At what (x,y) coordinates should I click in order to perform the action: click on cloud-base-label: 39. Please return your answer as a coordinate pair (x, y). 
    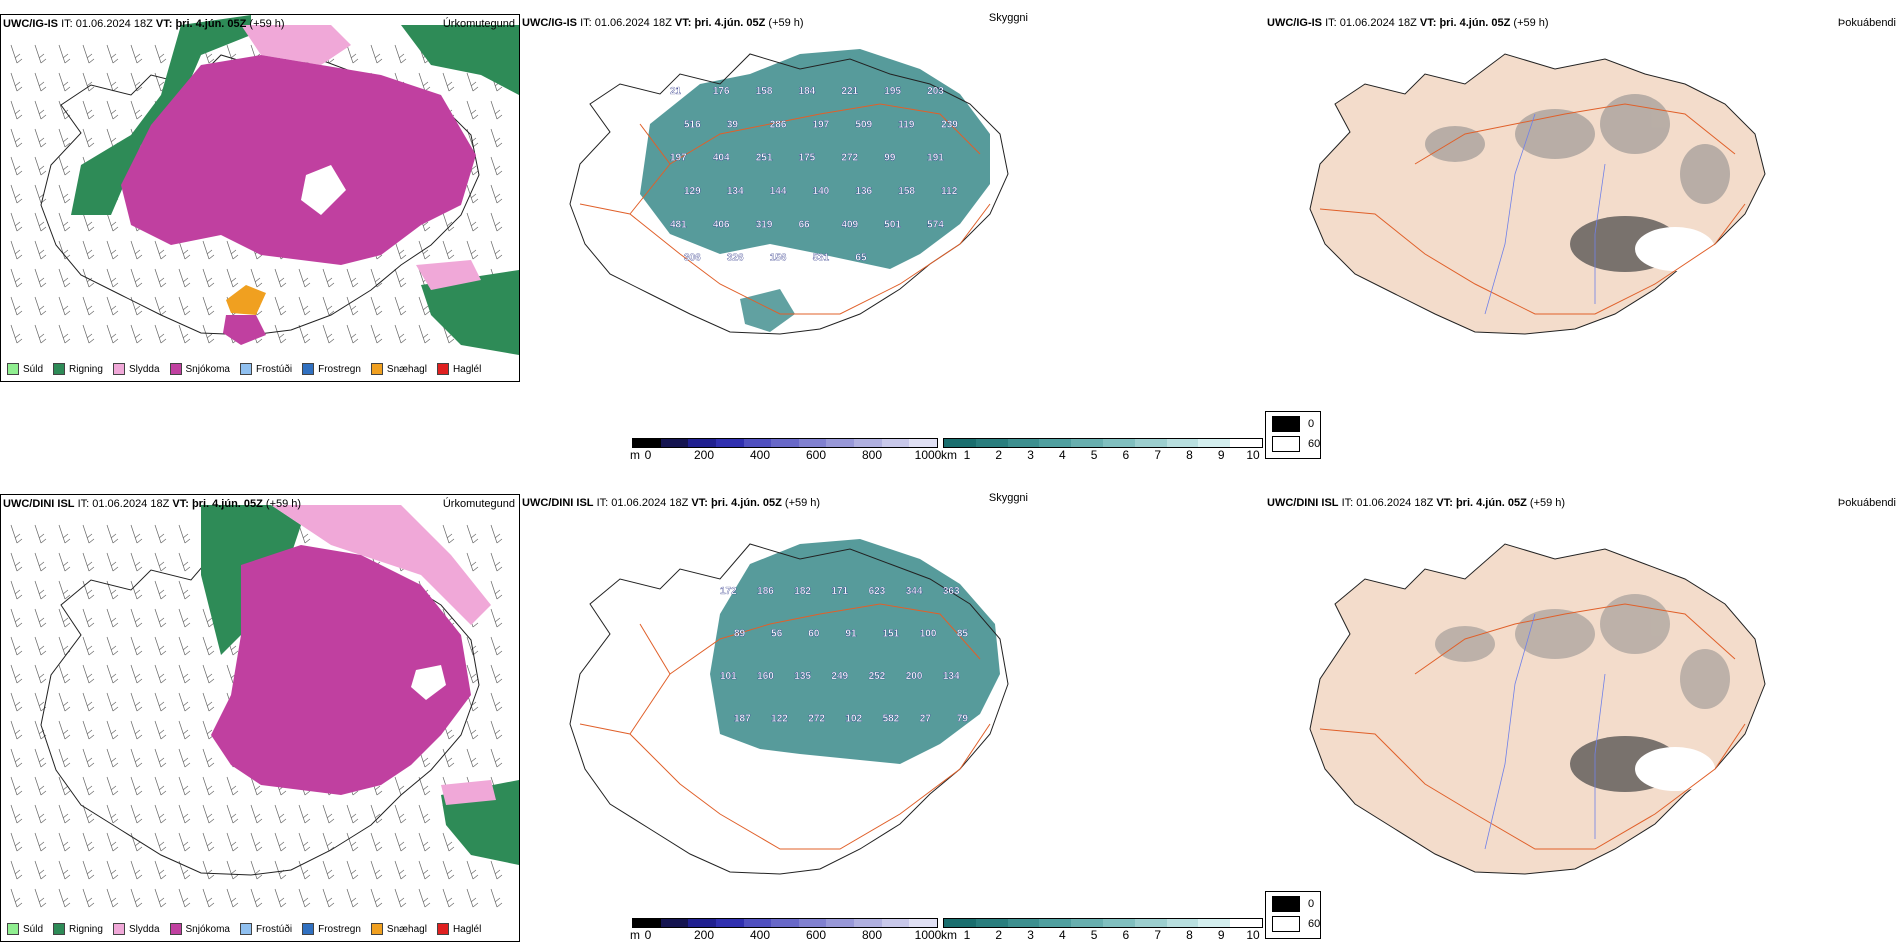
    Looking at the image, I should click on (733, 124).